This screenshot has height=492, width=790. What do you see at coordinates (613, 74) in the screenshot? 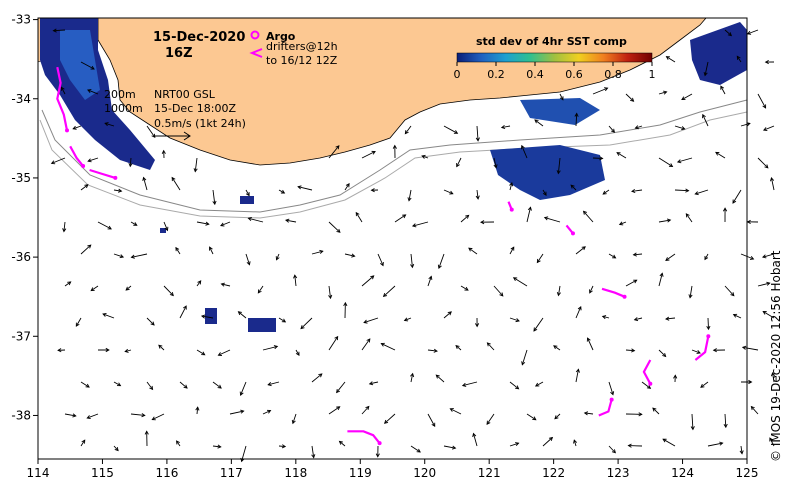
I see `colorbar-tick-label: 0.8` at bounding box center [613, 74].